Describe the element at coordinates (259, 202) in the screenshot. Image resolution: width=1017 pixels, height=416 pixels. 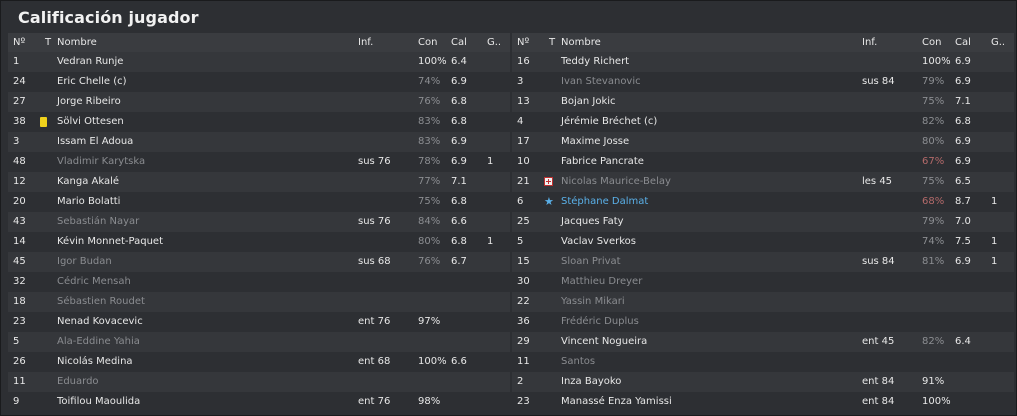
I see `player-row: 20 Mario Bolatti 75% 6.8` at that location.